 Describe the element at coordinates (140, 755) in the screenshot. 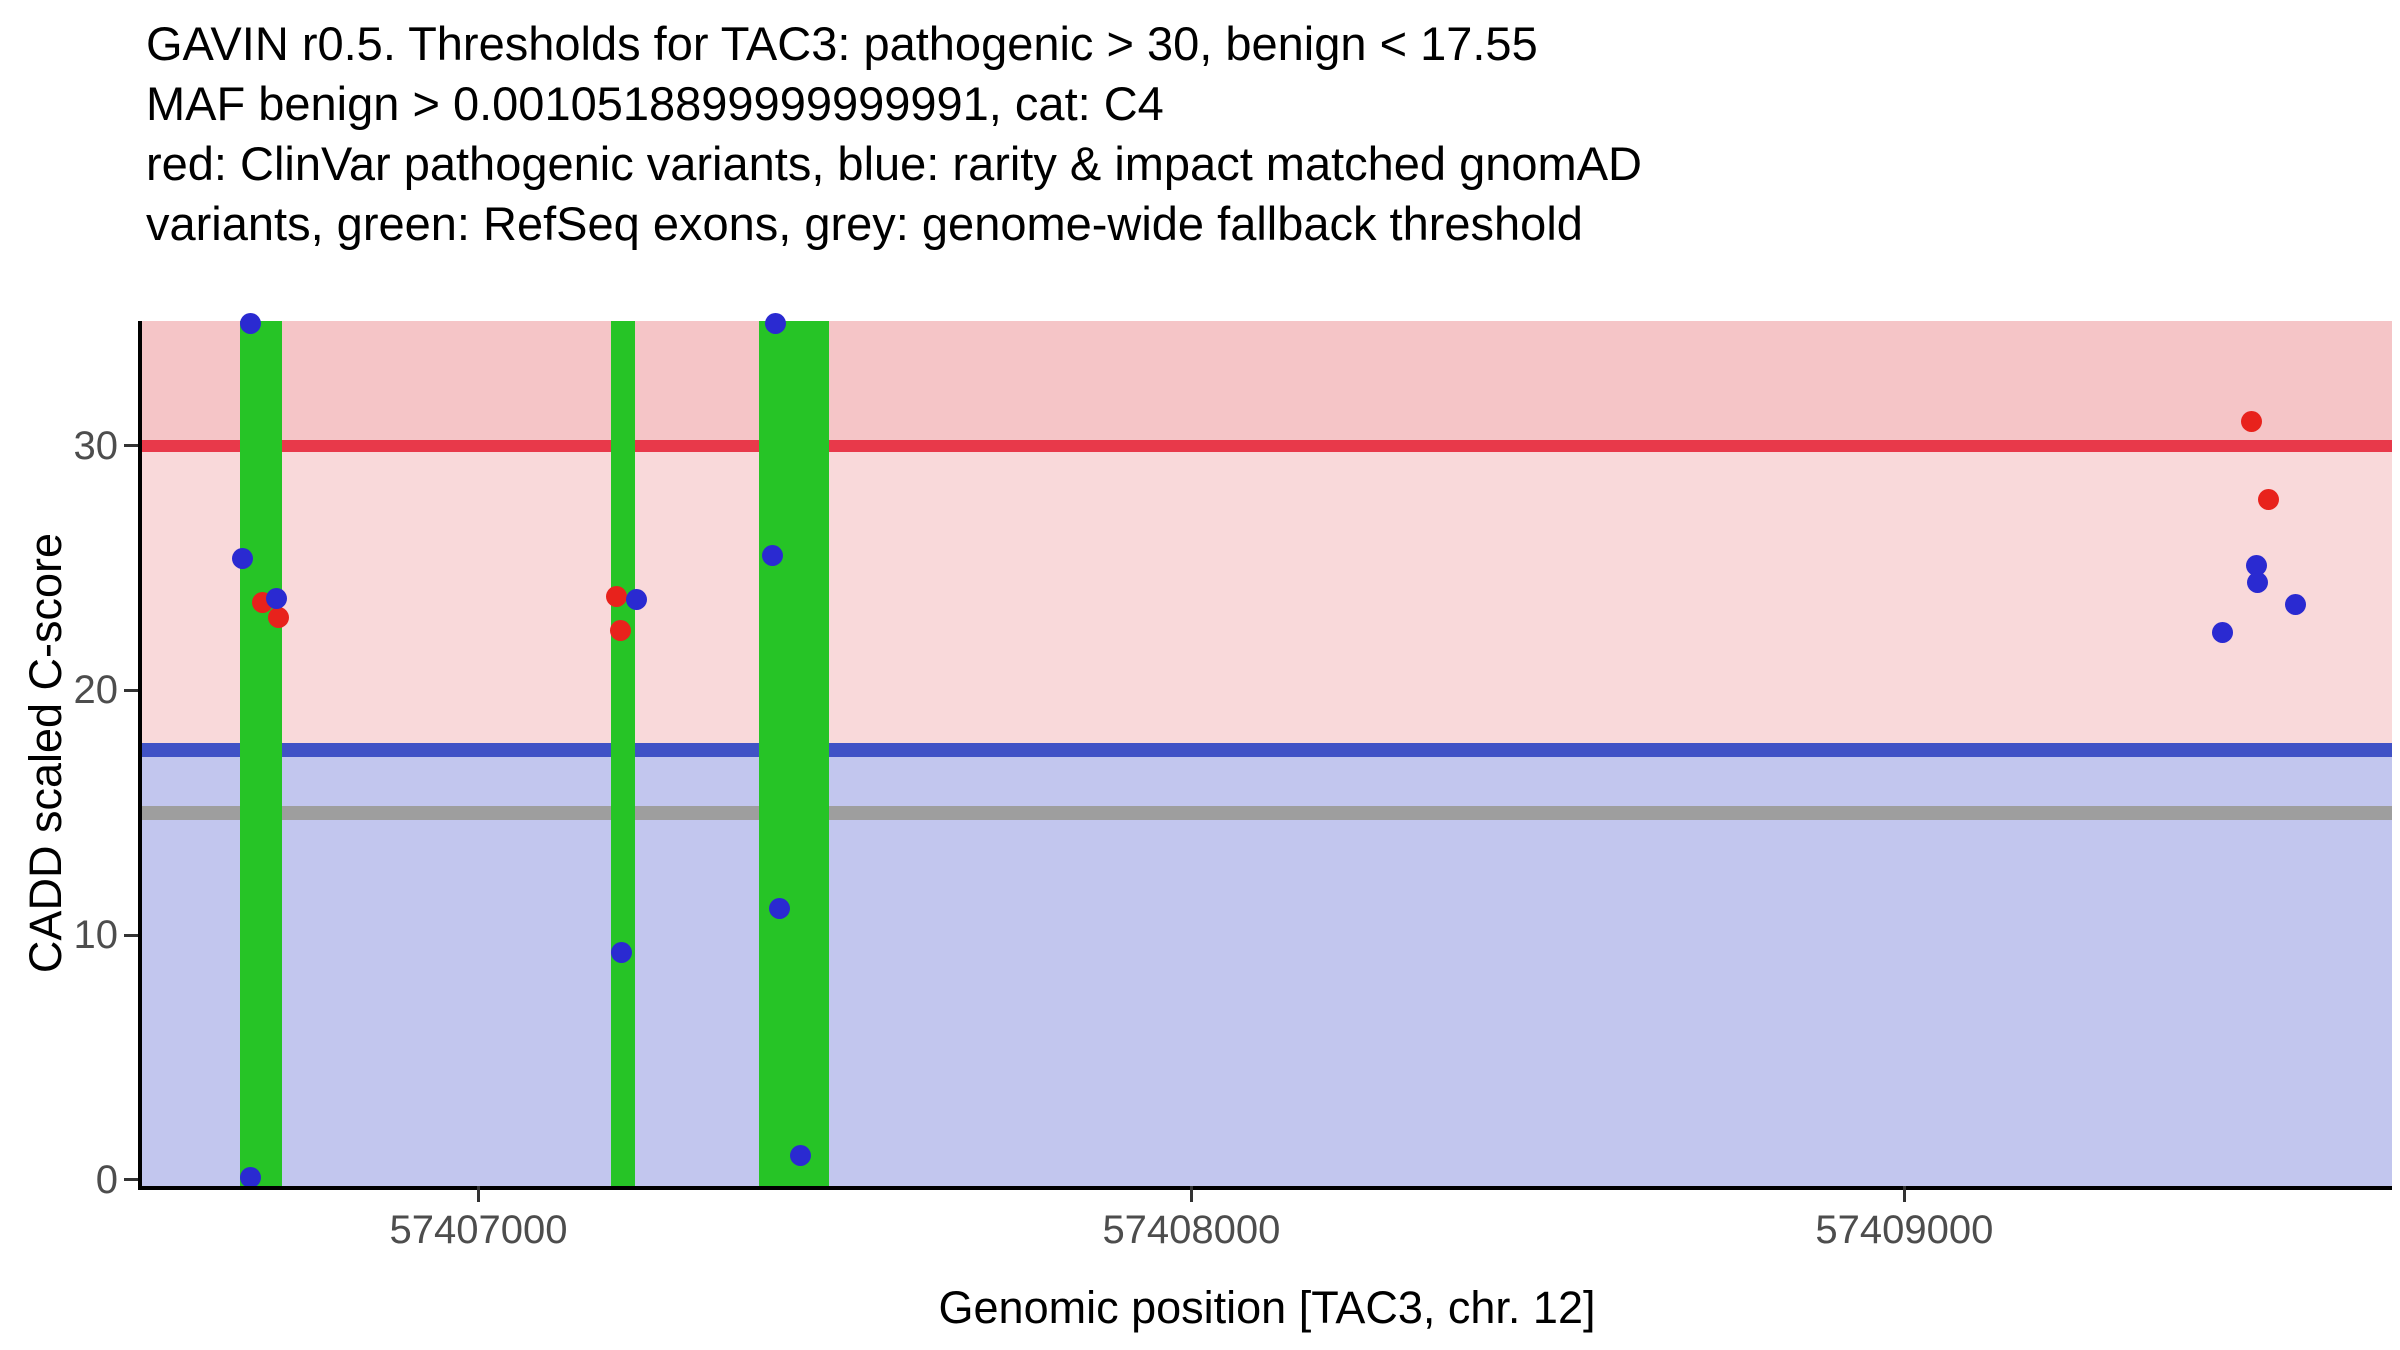

I see `y-axis-line` at that location.